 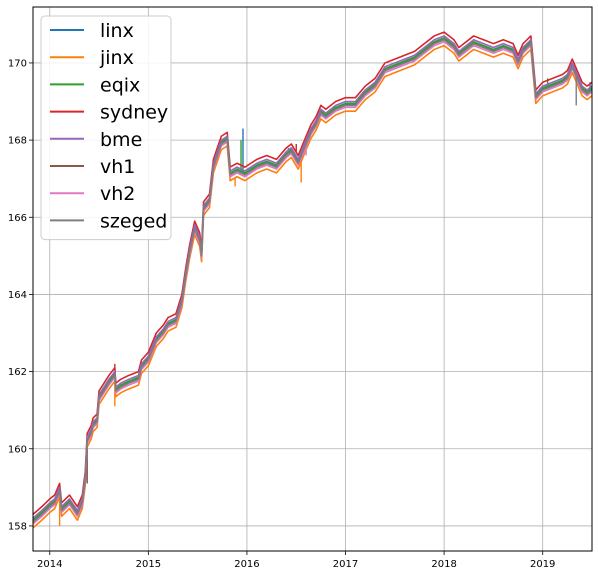 I want to click on y-tick-label: 164, so click(x=17, y=295).